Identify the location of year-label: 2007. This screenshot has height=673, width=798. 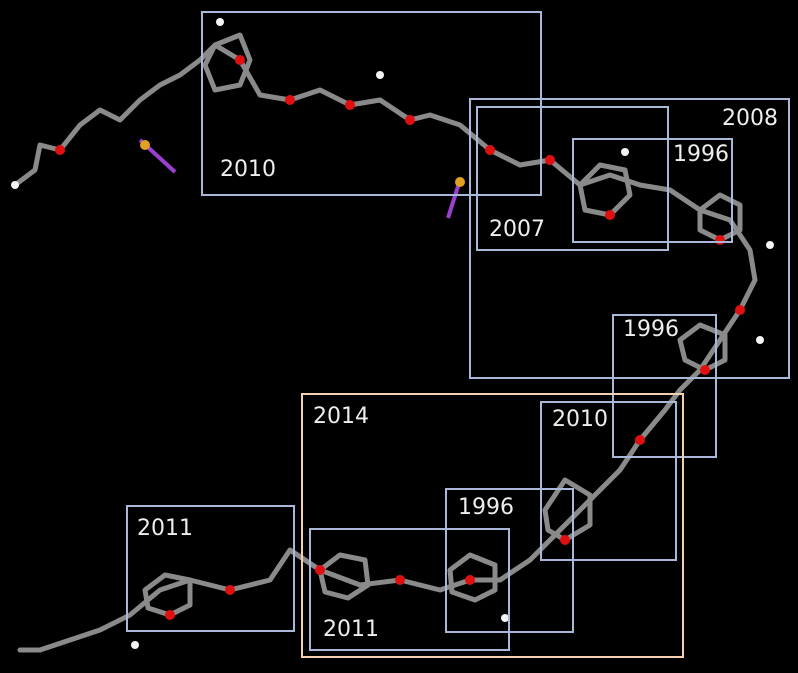
(517, 229).